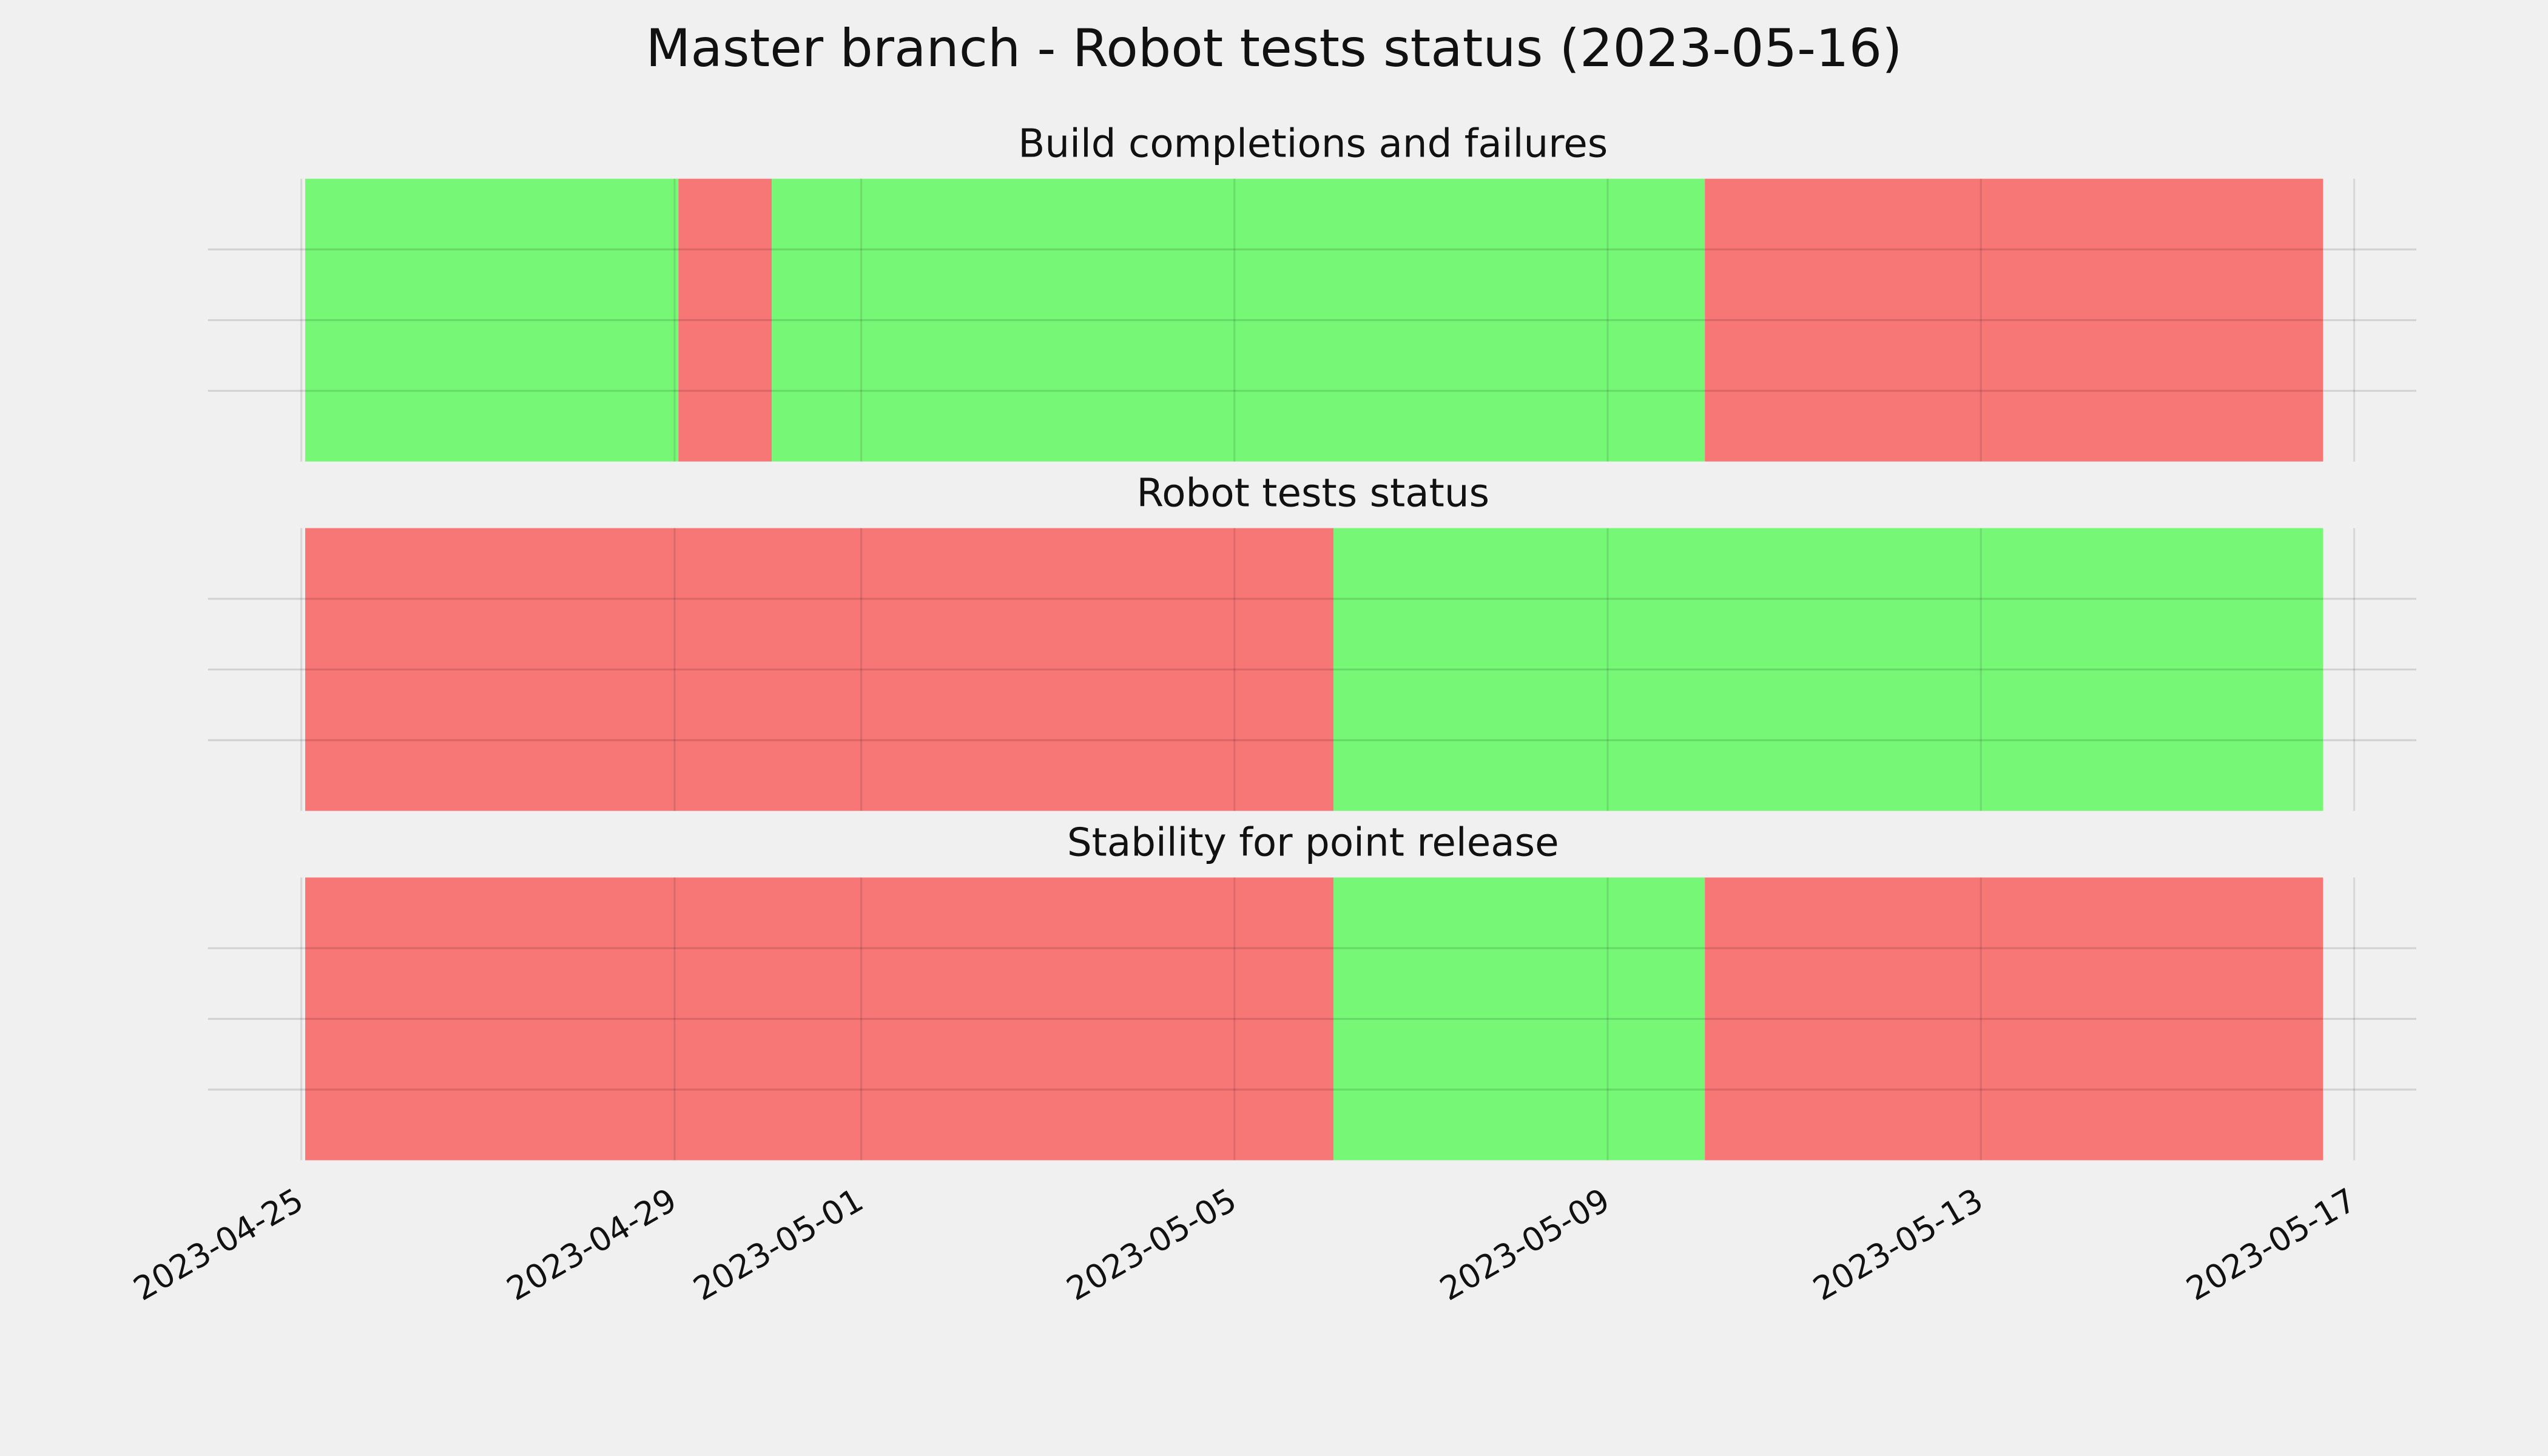 The height and width of the screenshot is (1456, 2548). Describe the element at coordinates (1313, 144) in the screenshot. I see `panel-title: Build completions and failures` at that location.